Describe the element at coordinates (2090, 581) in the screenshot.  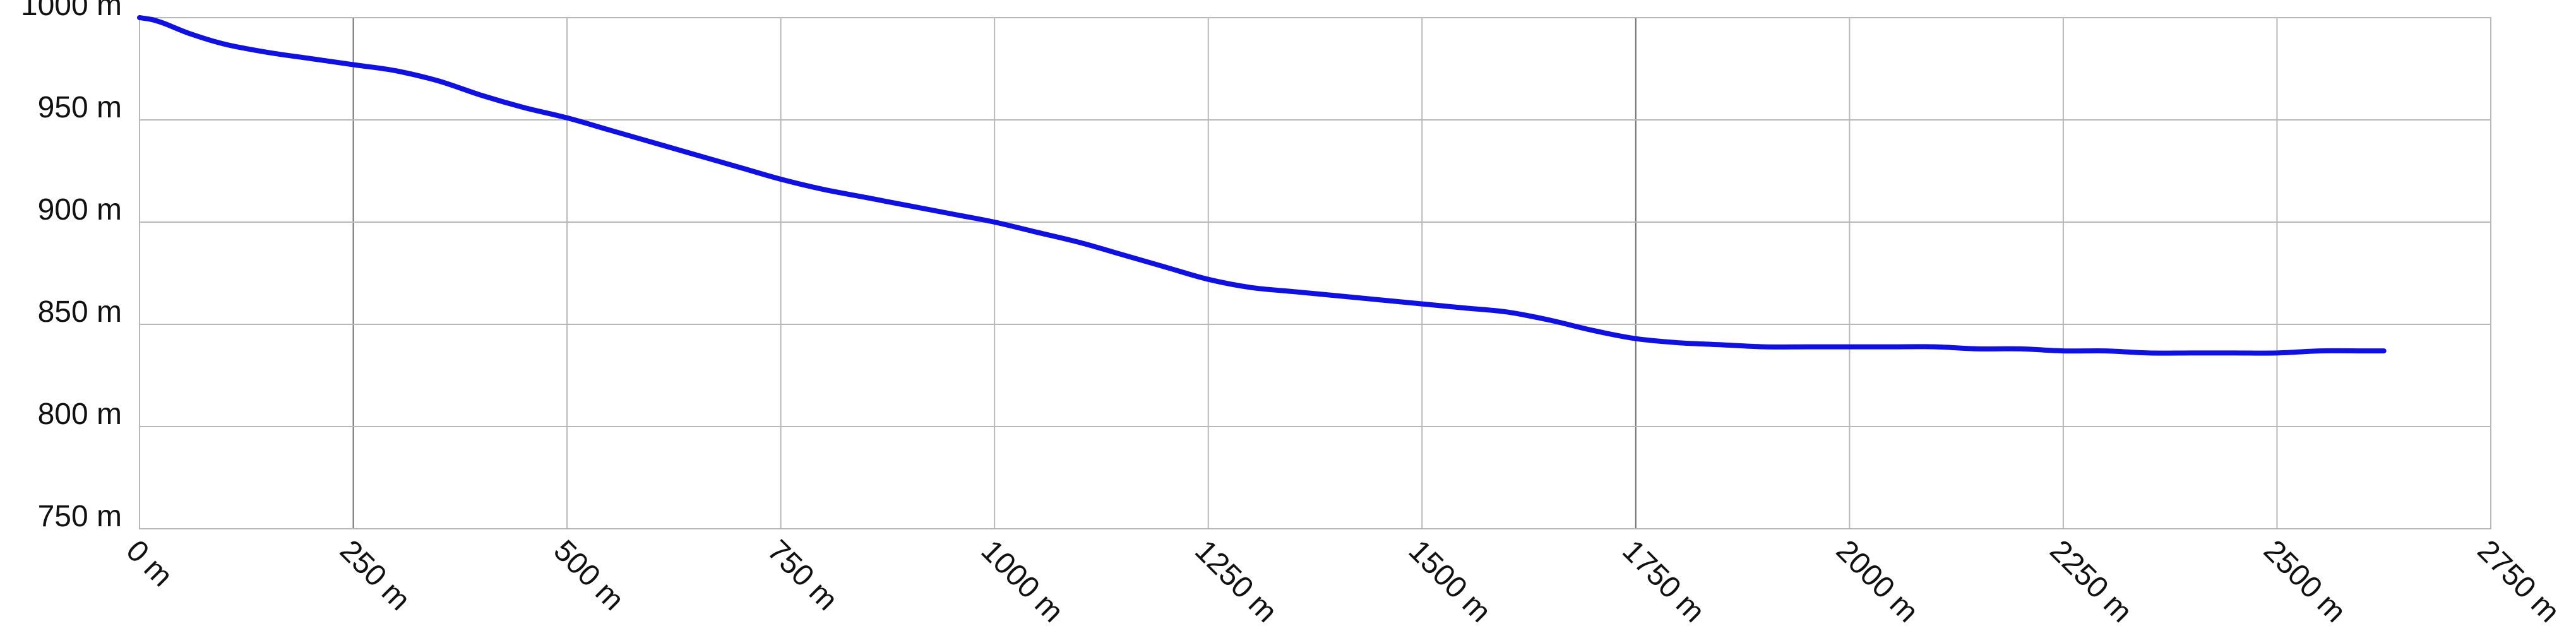
I see `x-tick-label: 2250 m` at that location.